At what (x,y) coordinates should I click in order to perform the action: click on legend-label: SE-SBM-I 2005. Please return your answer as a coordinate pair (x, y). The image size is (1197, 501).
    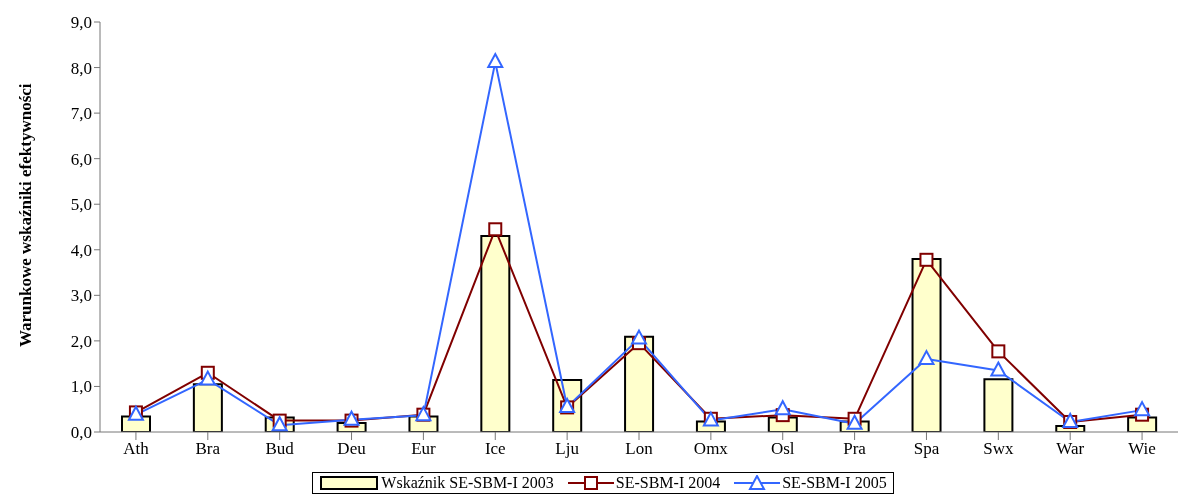
    Looking at the image, I should click on (834, 483).